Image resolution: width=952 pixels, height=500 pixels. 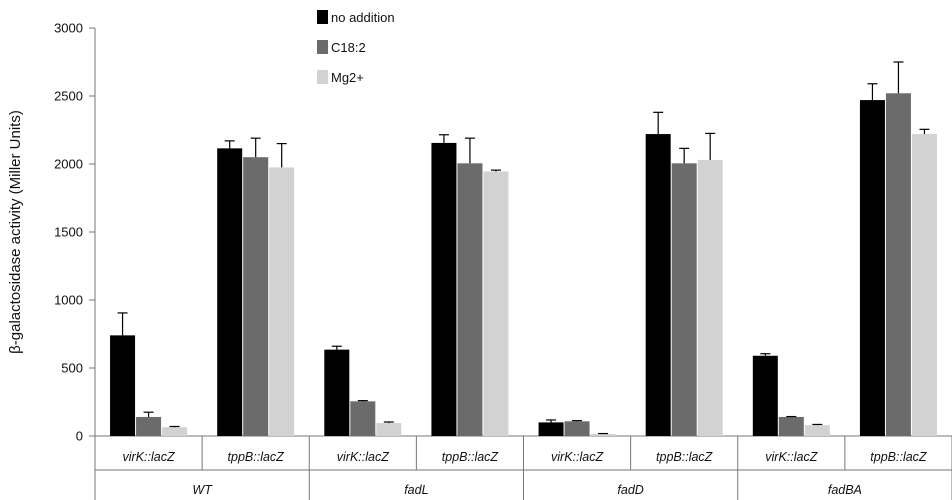 I want to click on y-tick-label: 3000, so click(x=68, y=28).